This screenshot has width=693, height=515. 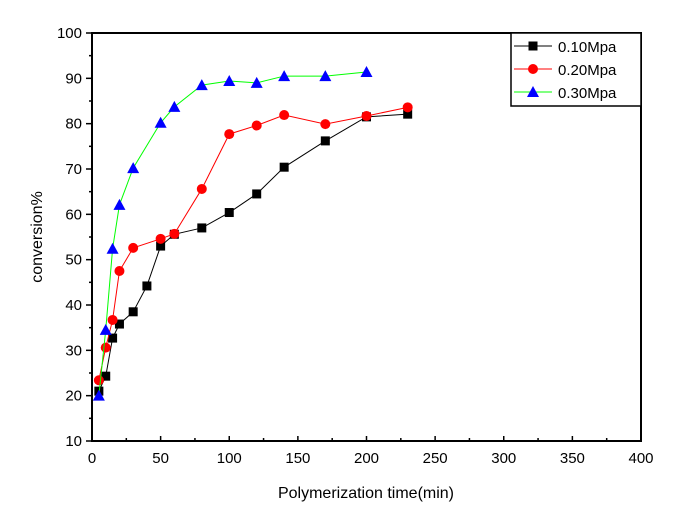 What do you see at coordinates (73, 441) in the screenshot?
I see `y-tick-label: 10` at bounding box center [73, 441].